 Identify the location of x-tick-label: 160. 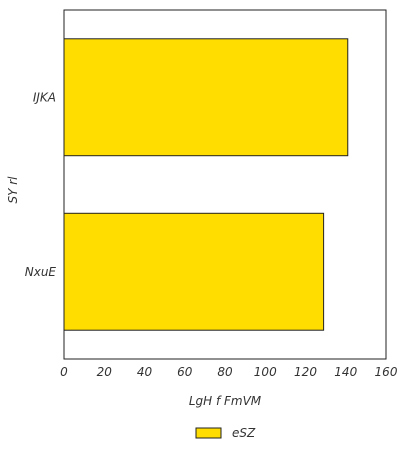
(386, 372).